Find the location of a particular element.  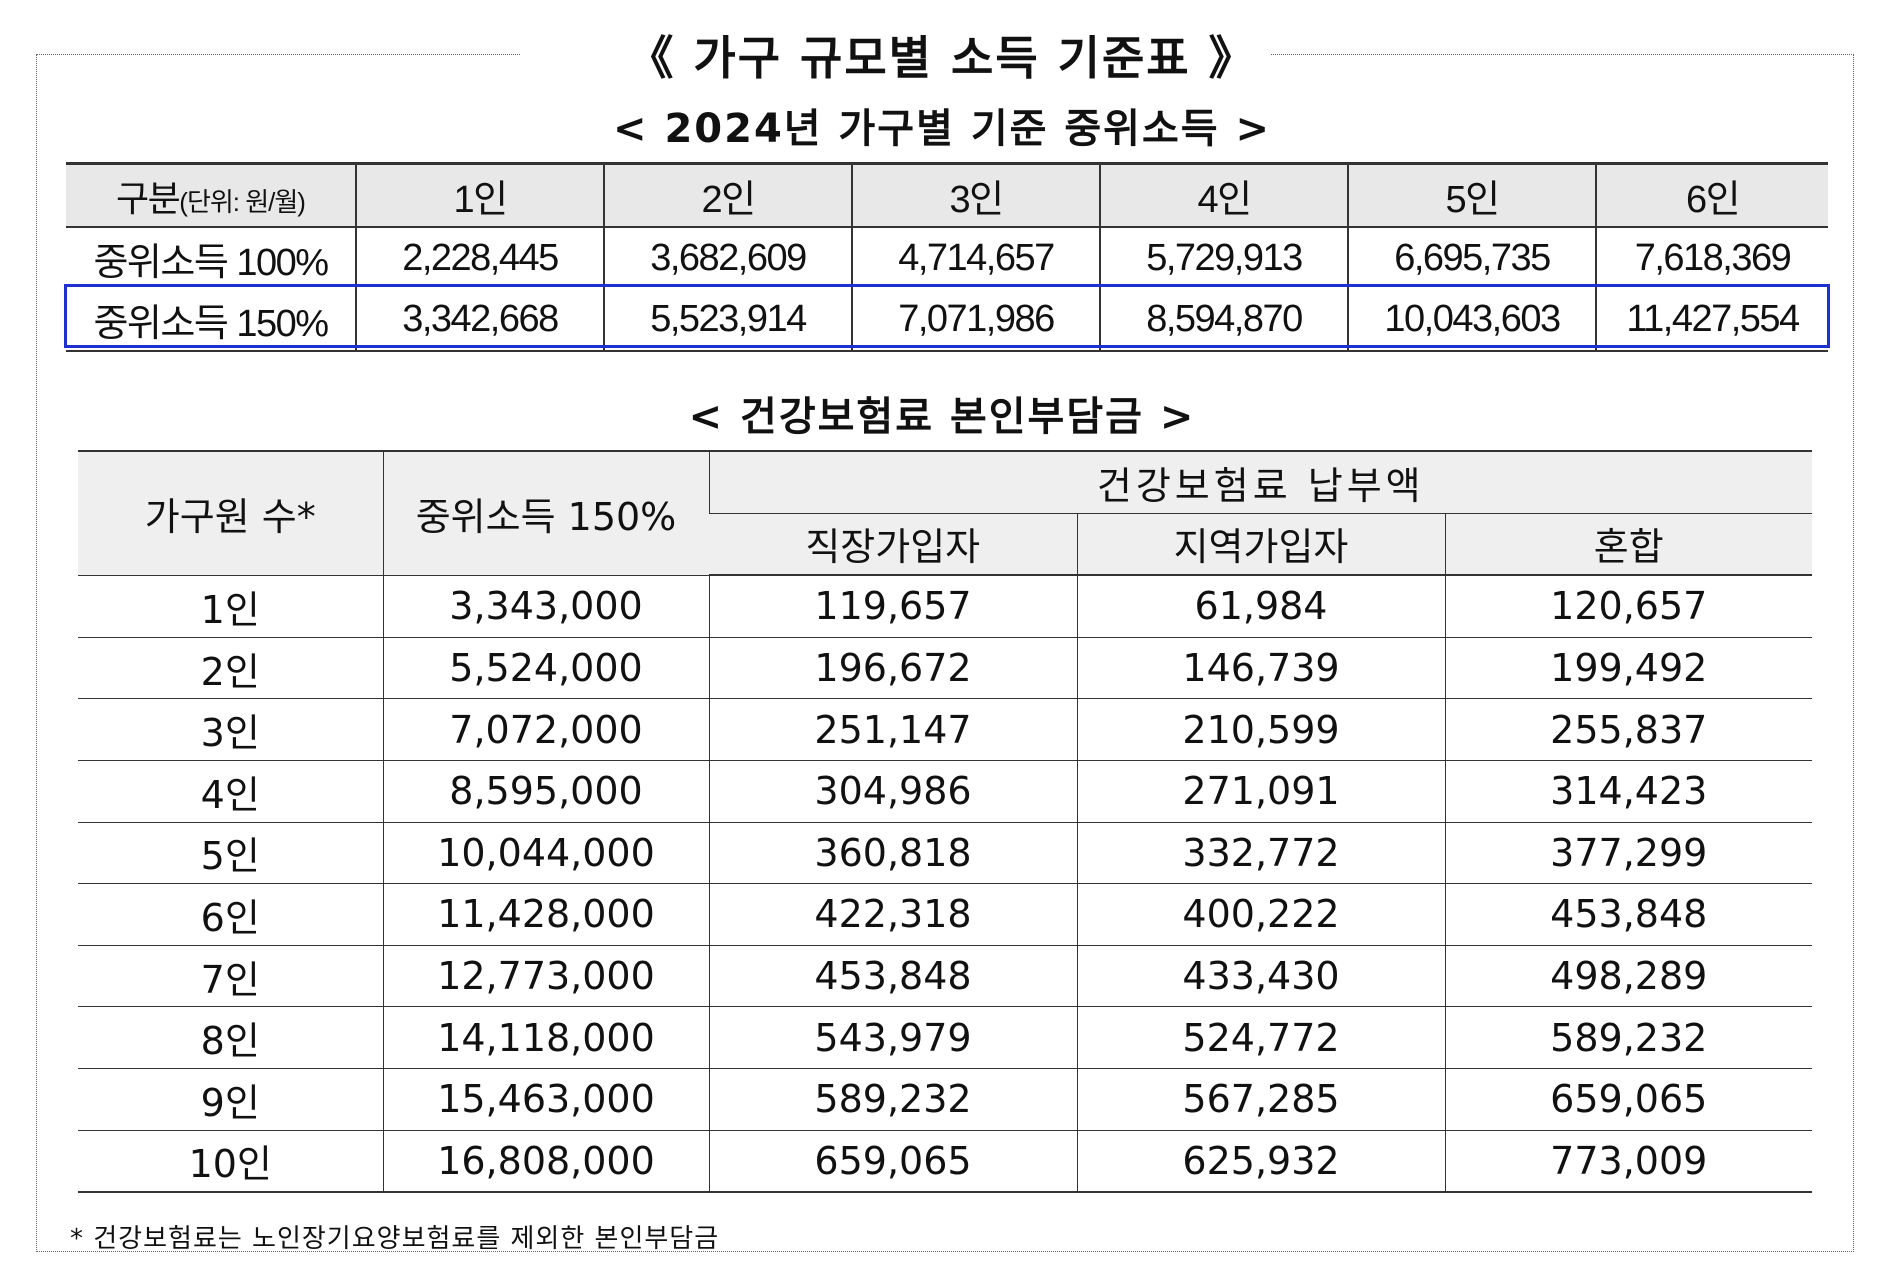

table-row: 3인 7,072,000 251,147 210,599 255,837 is located at coordinates (945, 729).